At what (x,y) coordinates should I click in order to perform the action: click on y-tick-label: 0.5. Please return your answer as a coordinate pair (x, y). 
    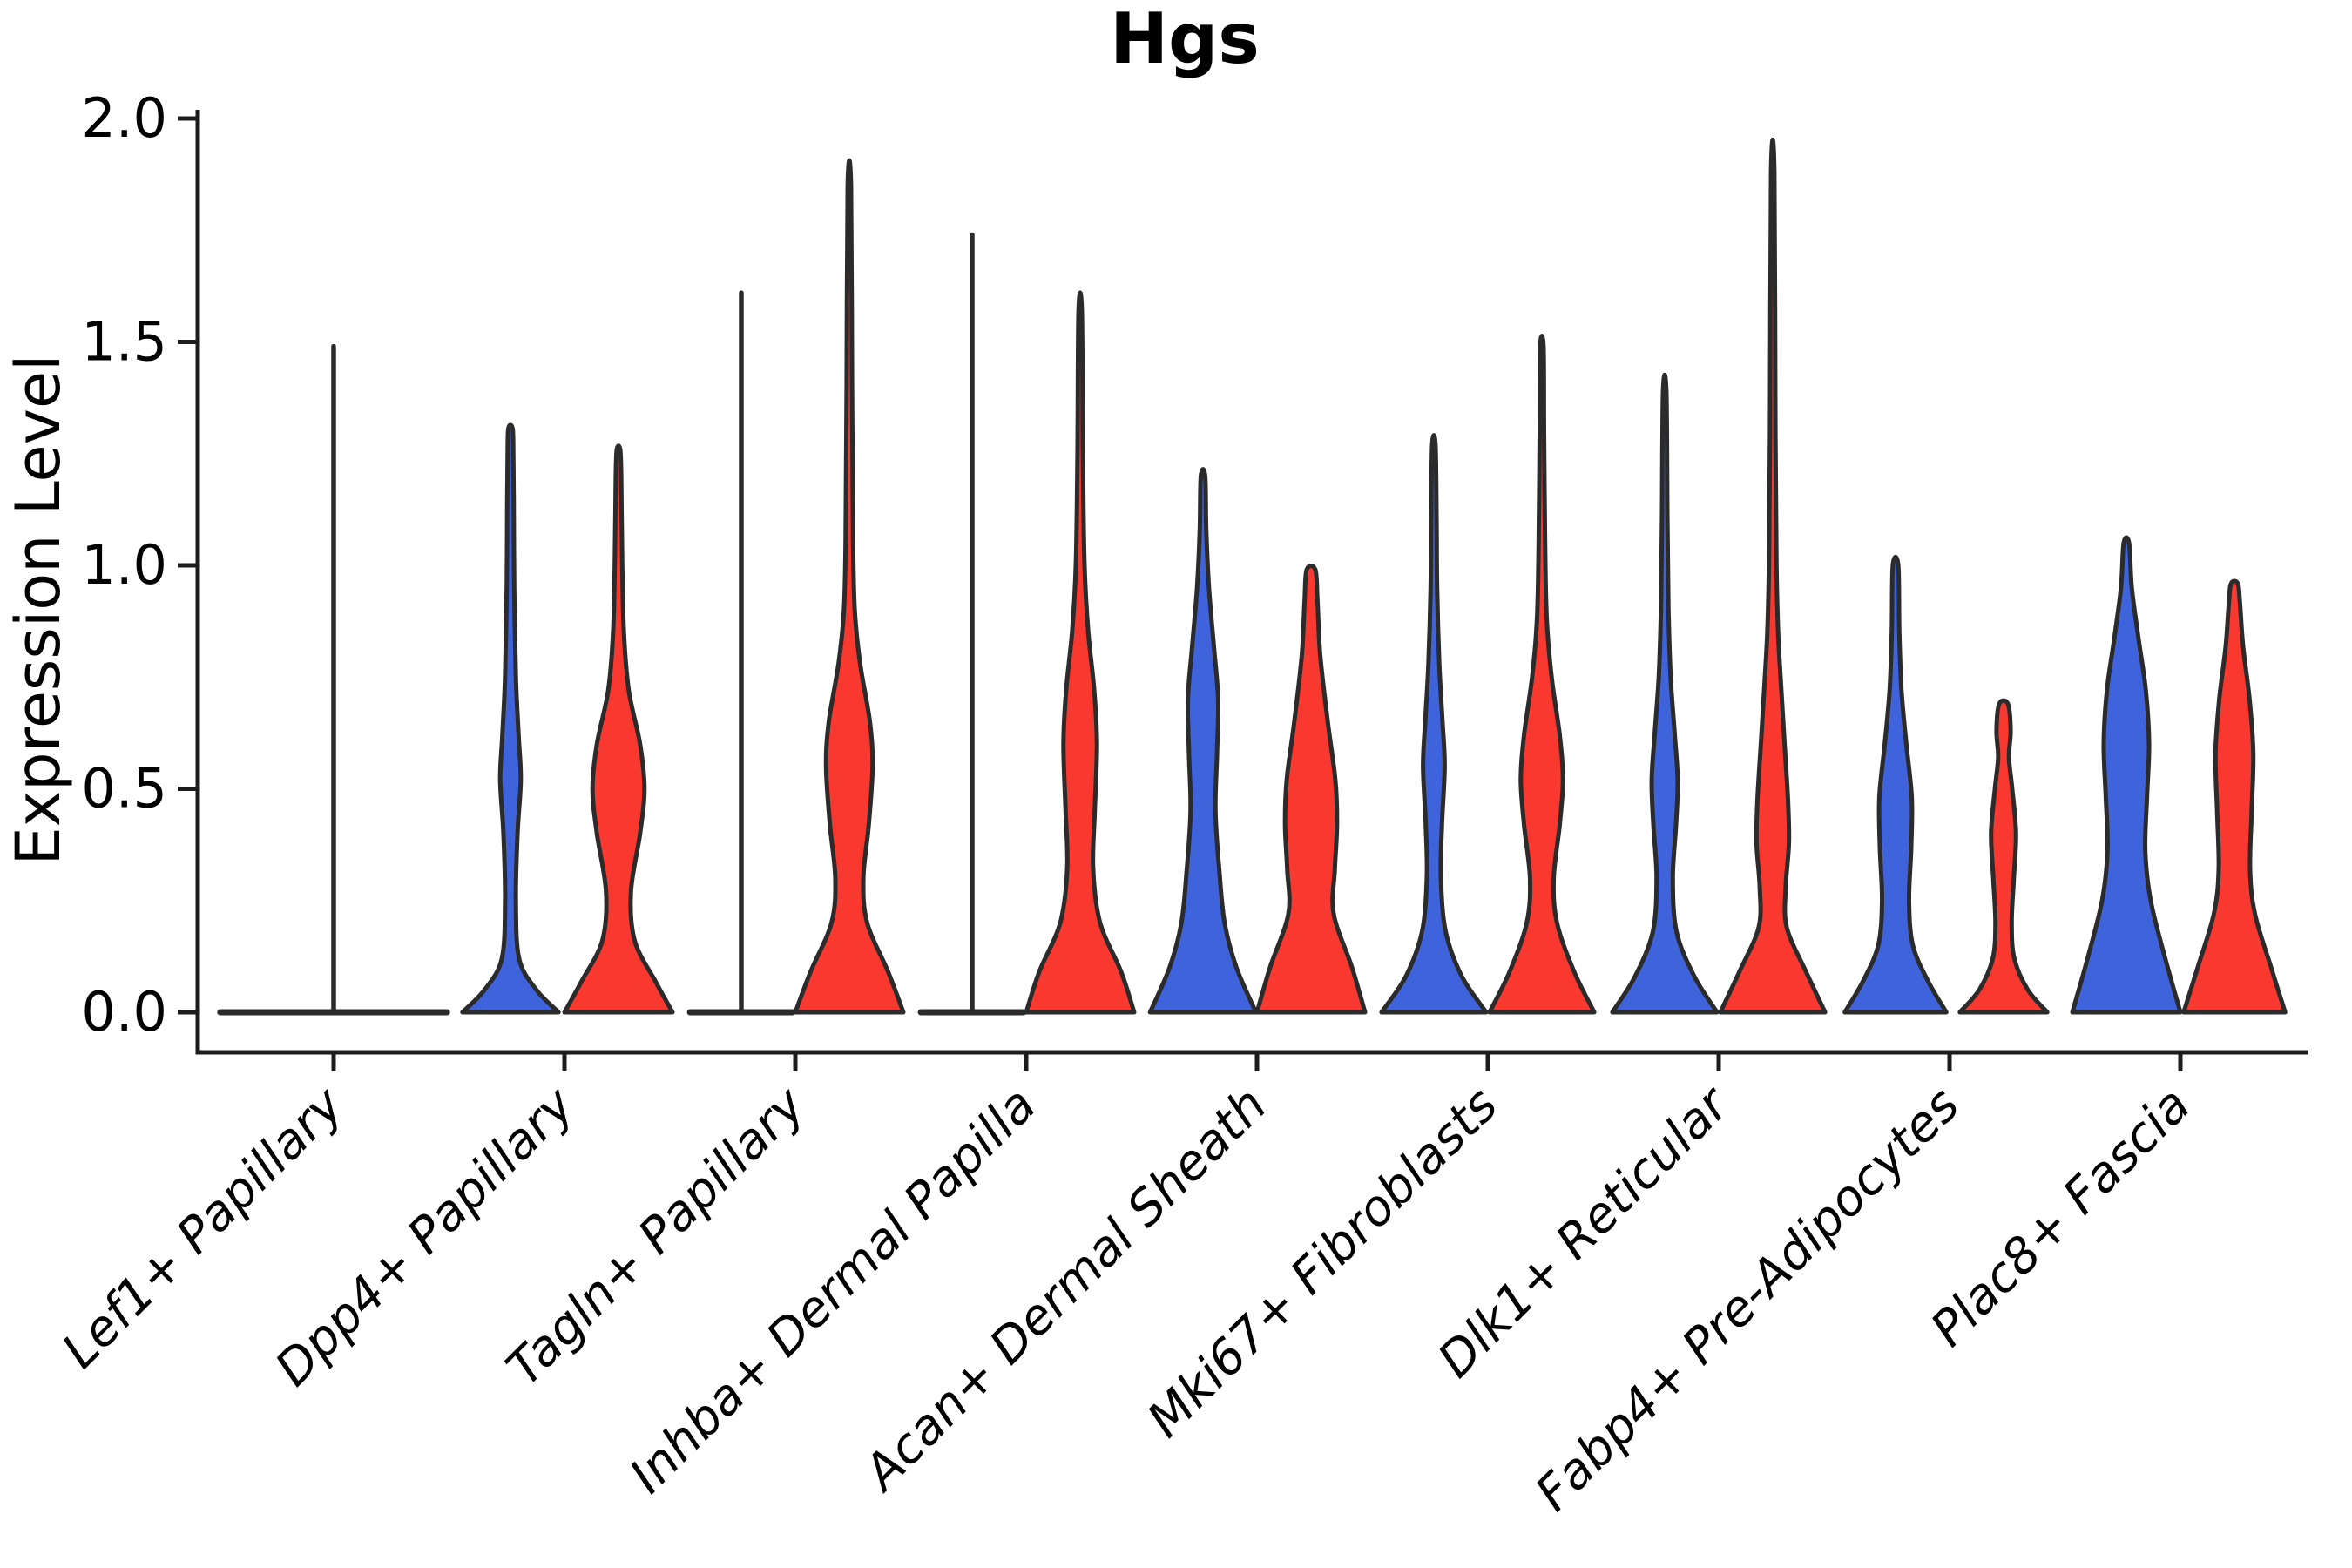
    Looking at the image, I should click on (124, 789).